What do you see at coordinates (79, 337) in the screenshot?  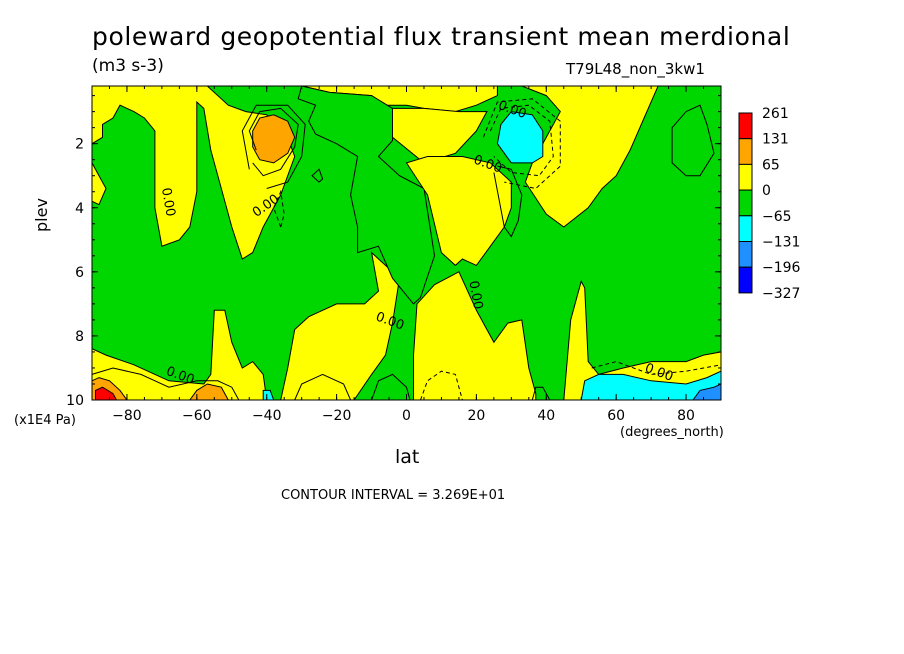 I see `y-tick-label: 8` at bounding box center [79, 337].